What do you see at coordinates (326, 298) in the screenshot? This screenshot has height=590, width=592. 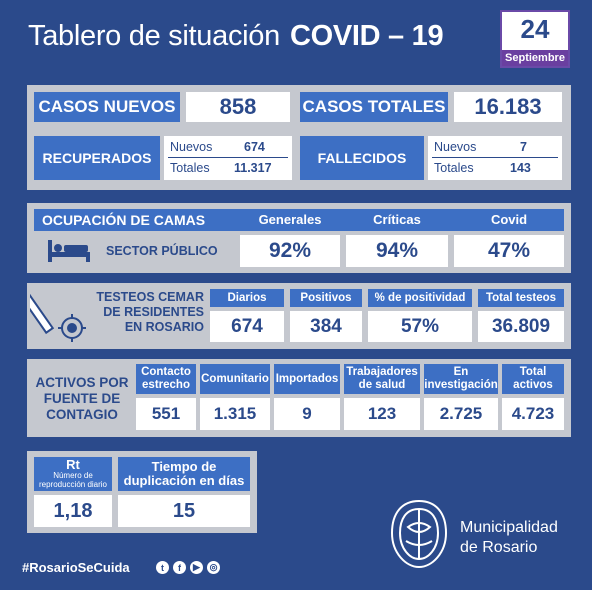 I see `tests-col-positivos: Positivos` at bounding box center [326, 298].